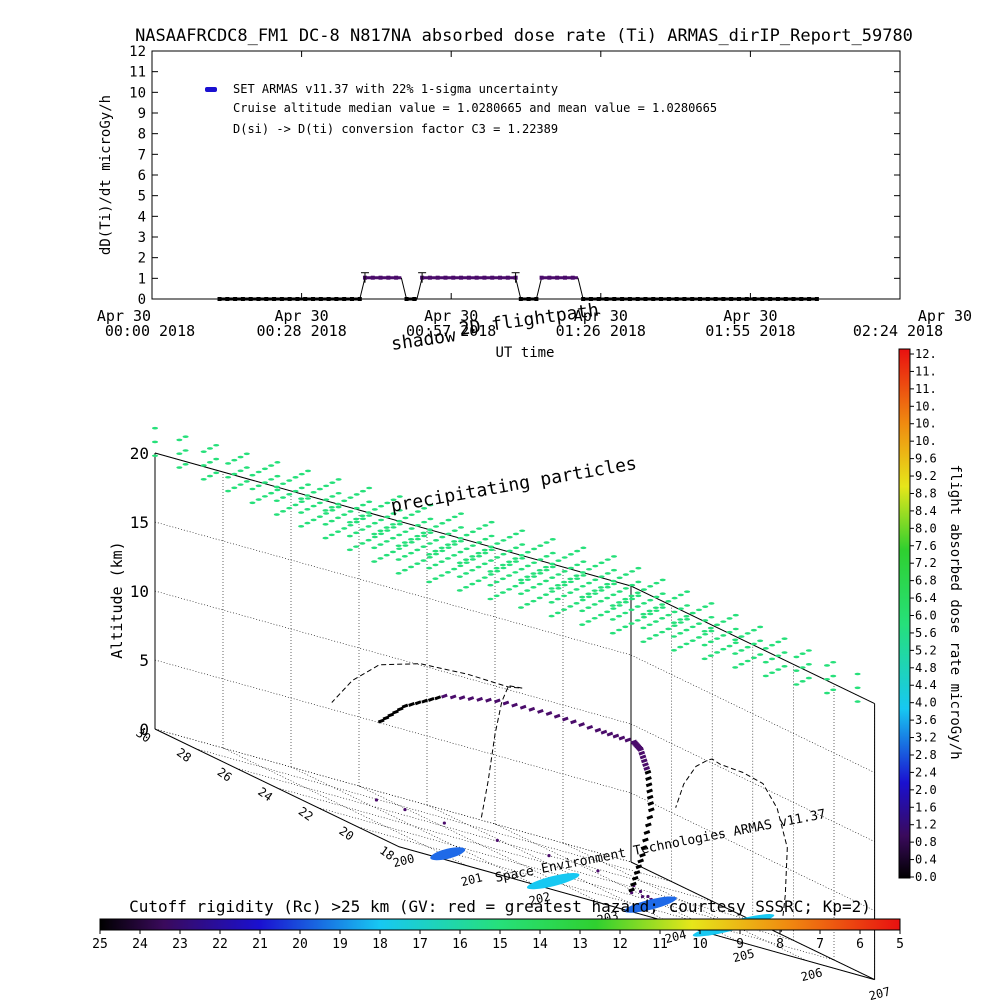 This screenshot has height=1000, width=1000. Describe the element at coordinates (306, 814) in the screenshot. I see `latitude-tick-label: 22` at that location.